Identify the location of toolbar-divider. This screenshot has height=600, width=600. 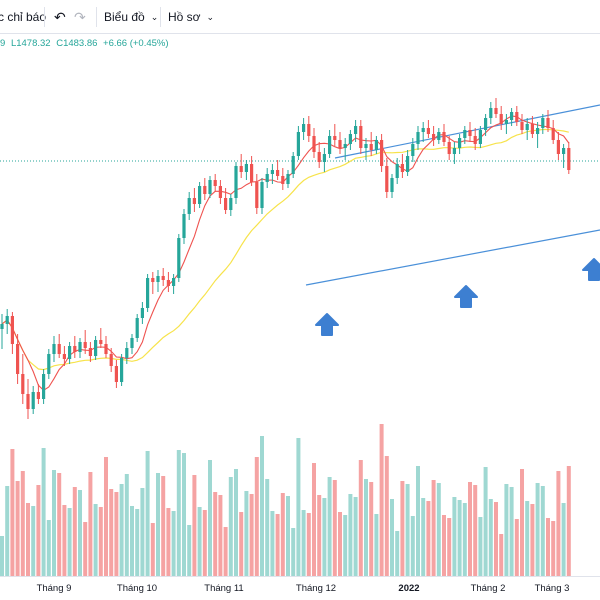
(44, 17).